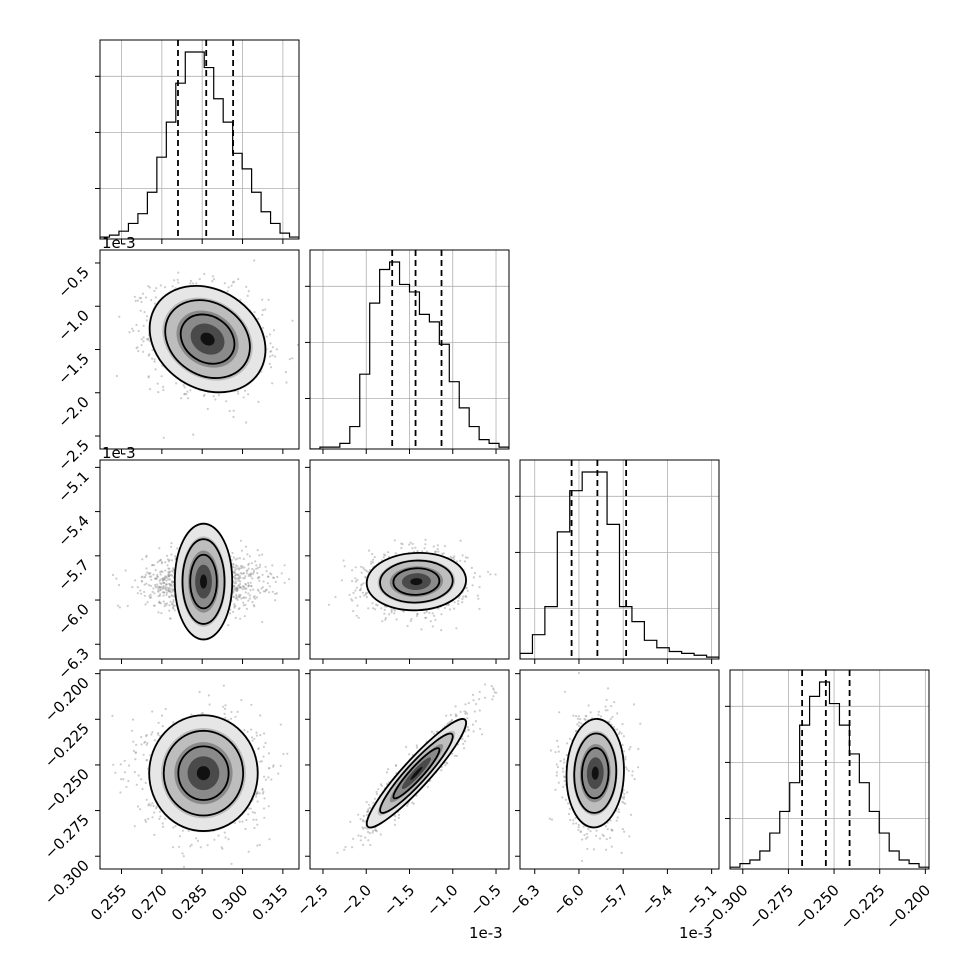 The height and width of the screenshot is (970, 970). Describe the element at coordinates (67, 791) in the screenshot. I see `y-tick-label: −0.250` at that location.